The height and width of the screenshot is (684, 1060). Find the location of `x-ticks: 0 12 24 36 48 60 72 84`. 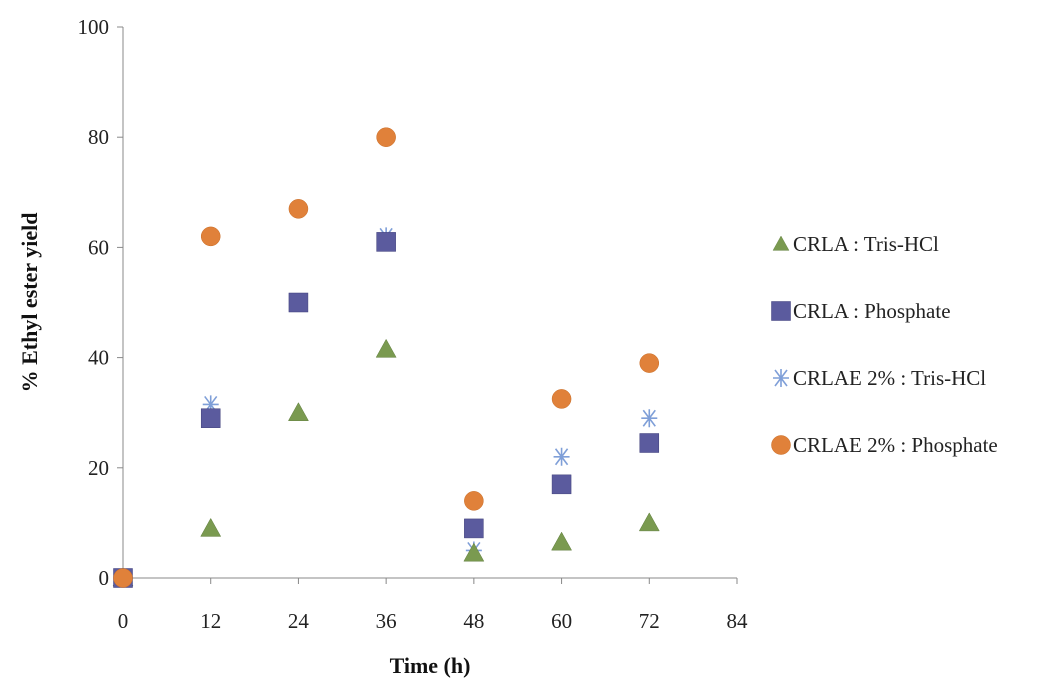

x-ticks: 0 12 24 36 48 60 72 84 is located at coordinates (433, 605).